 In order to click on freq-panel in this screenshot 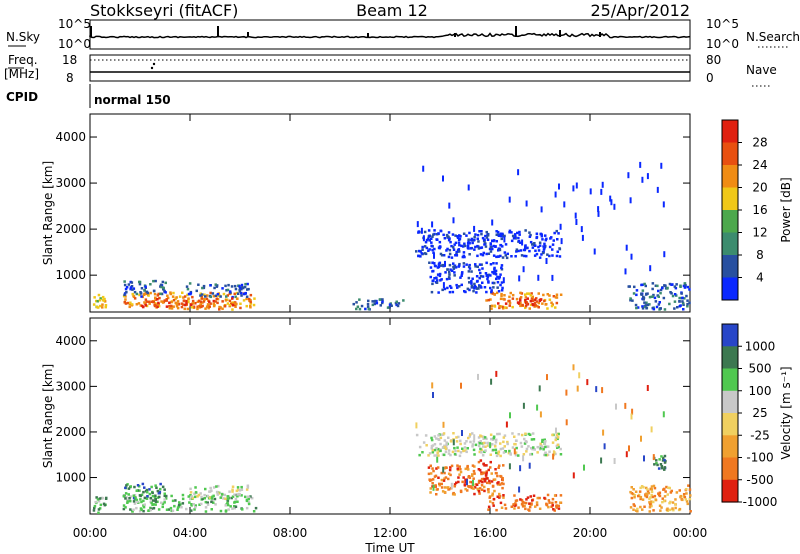, I will do `click(390, 68)`.